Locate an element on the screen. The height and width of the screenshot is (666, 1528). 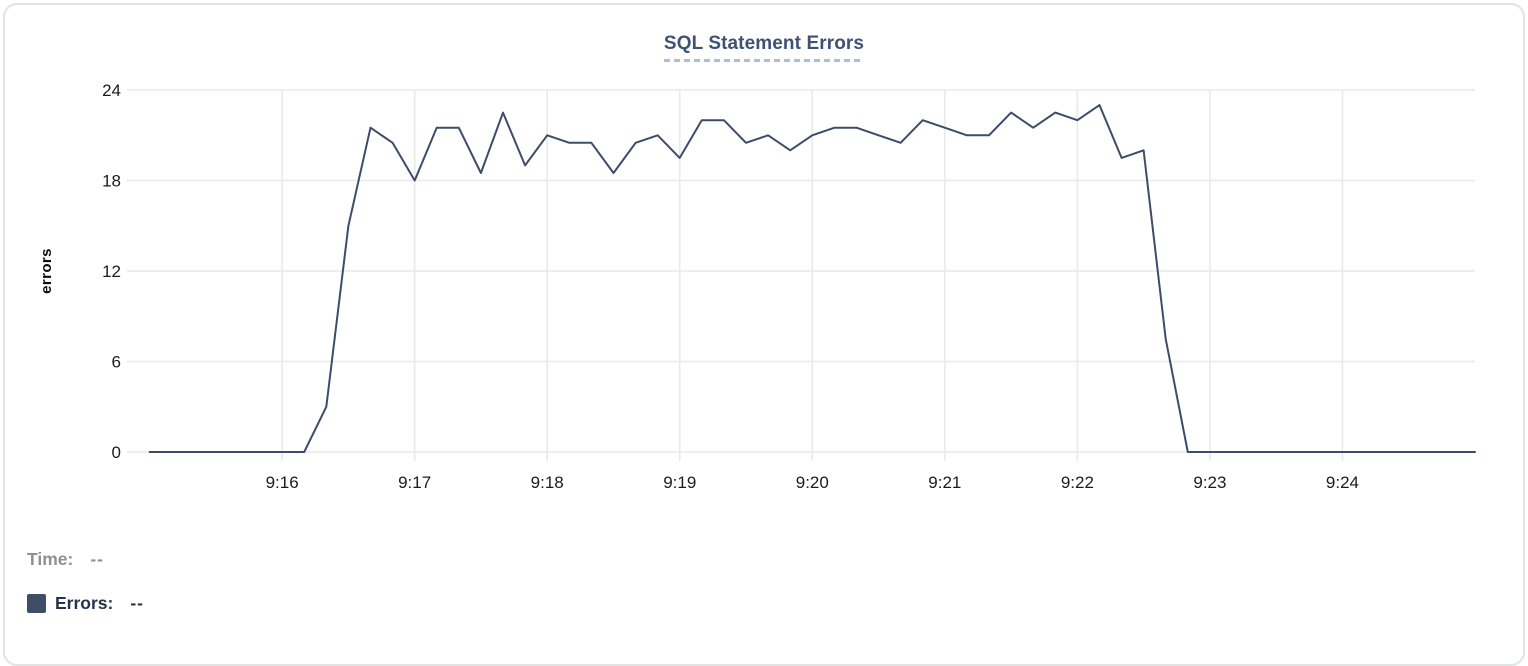
x-tick-label: 9:19 is located at coordinates (679, 482).